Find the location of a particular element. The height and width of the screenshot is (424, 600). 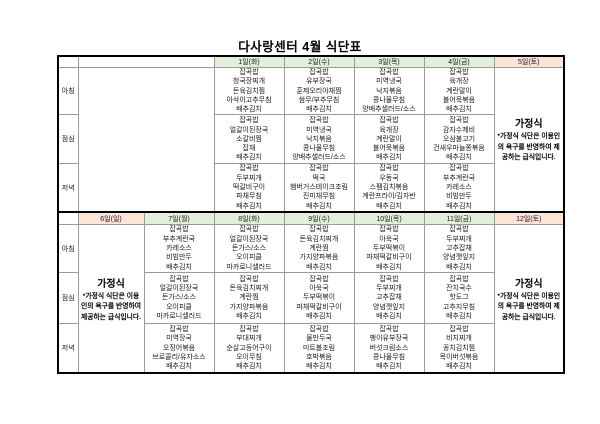

menu-item: 미역냉국 is located at coordinates (389, 82).